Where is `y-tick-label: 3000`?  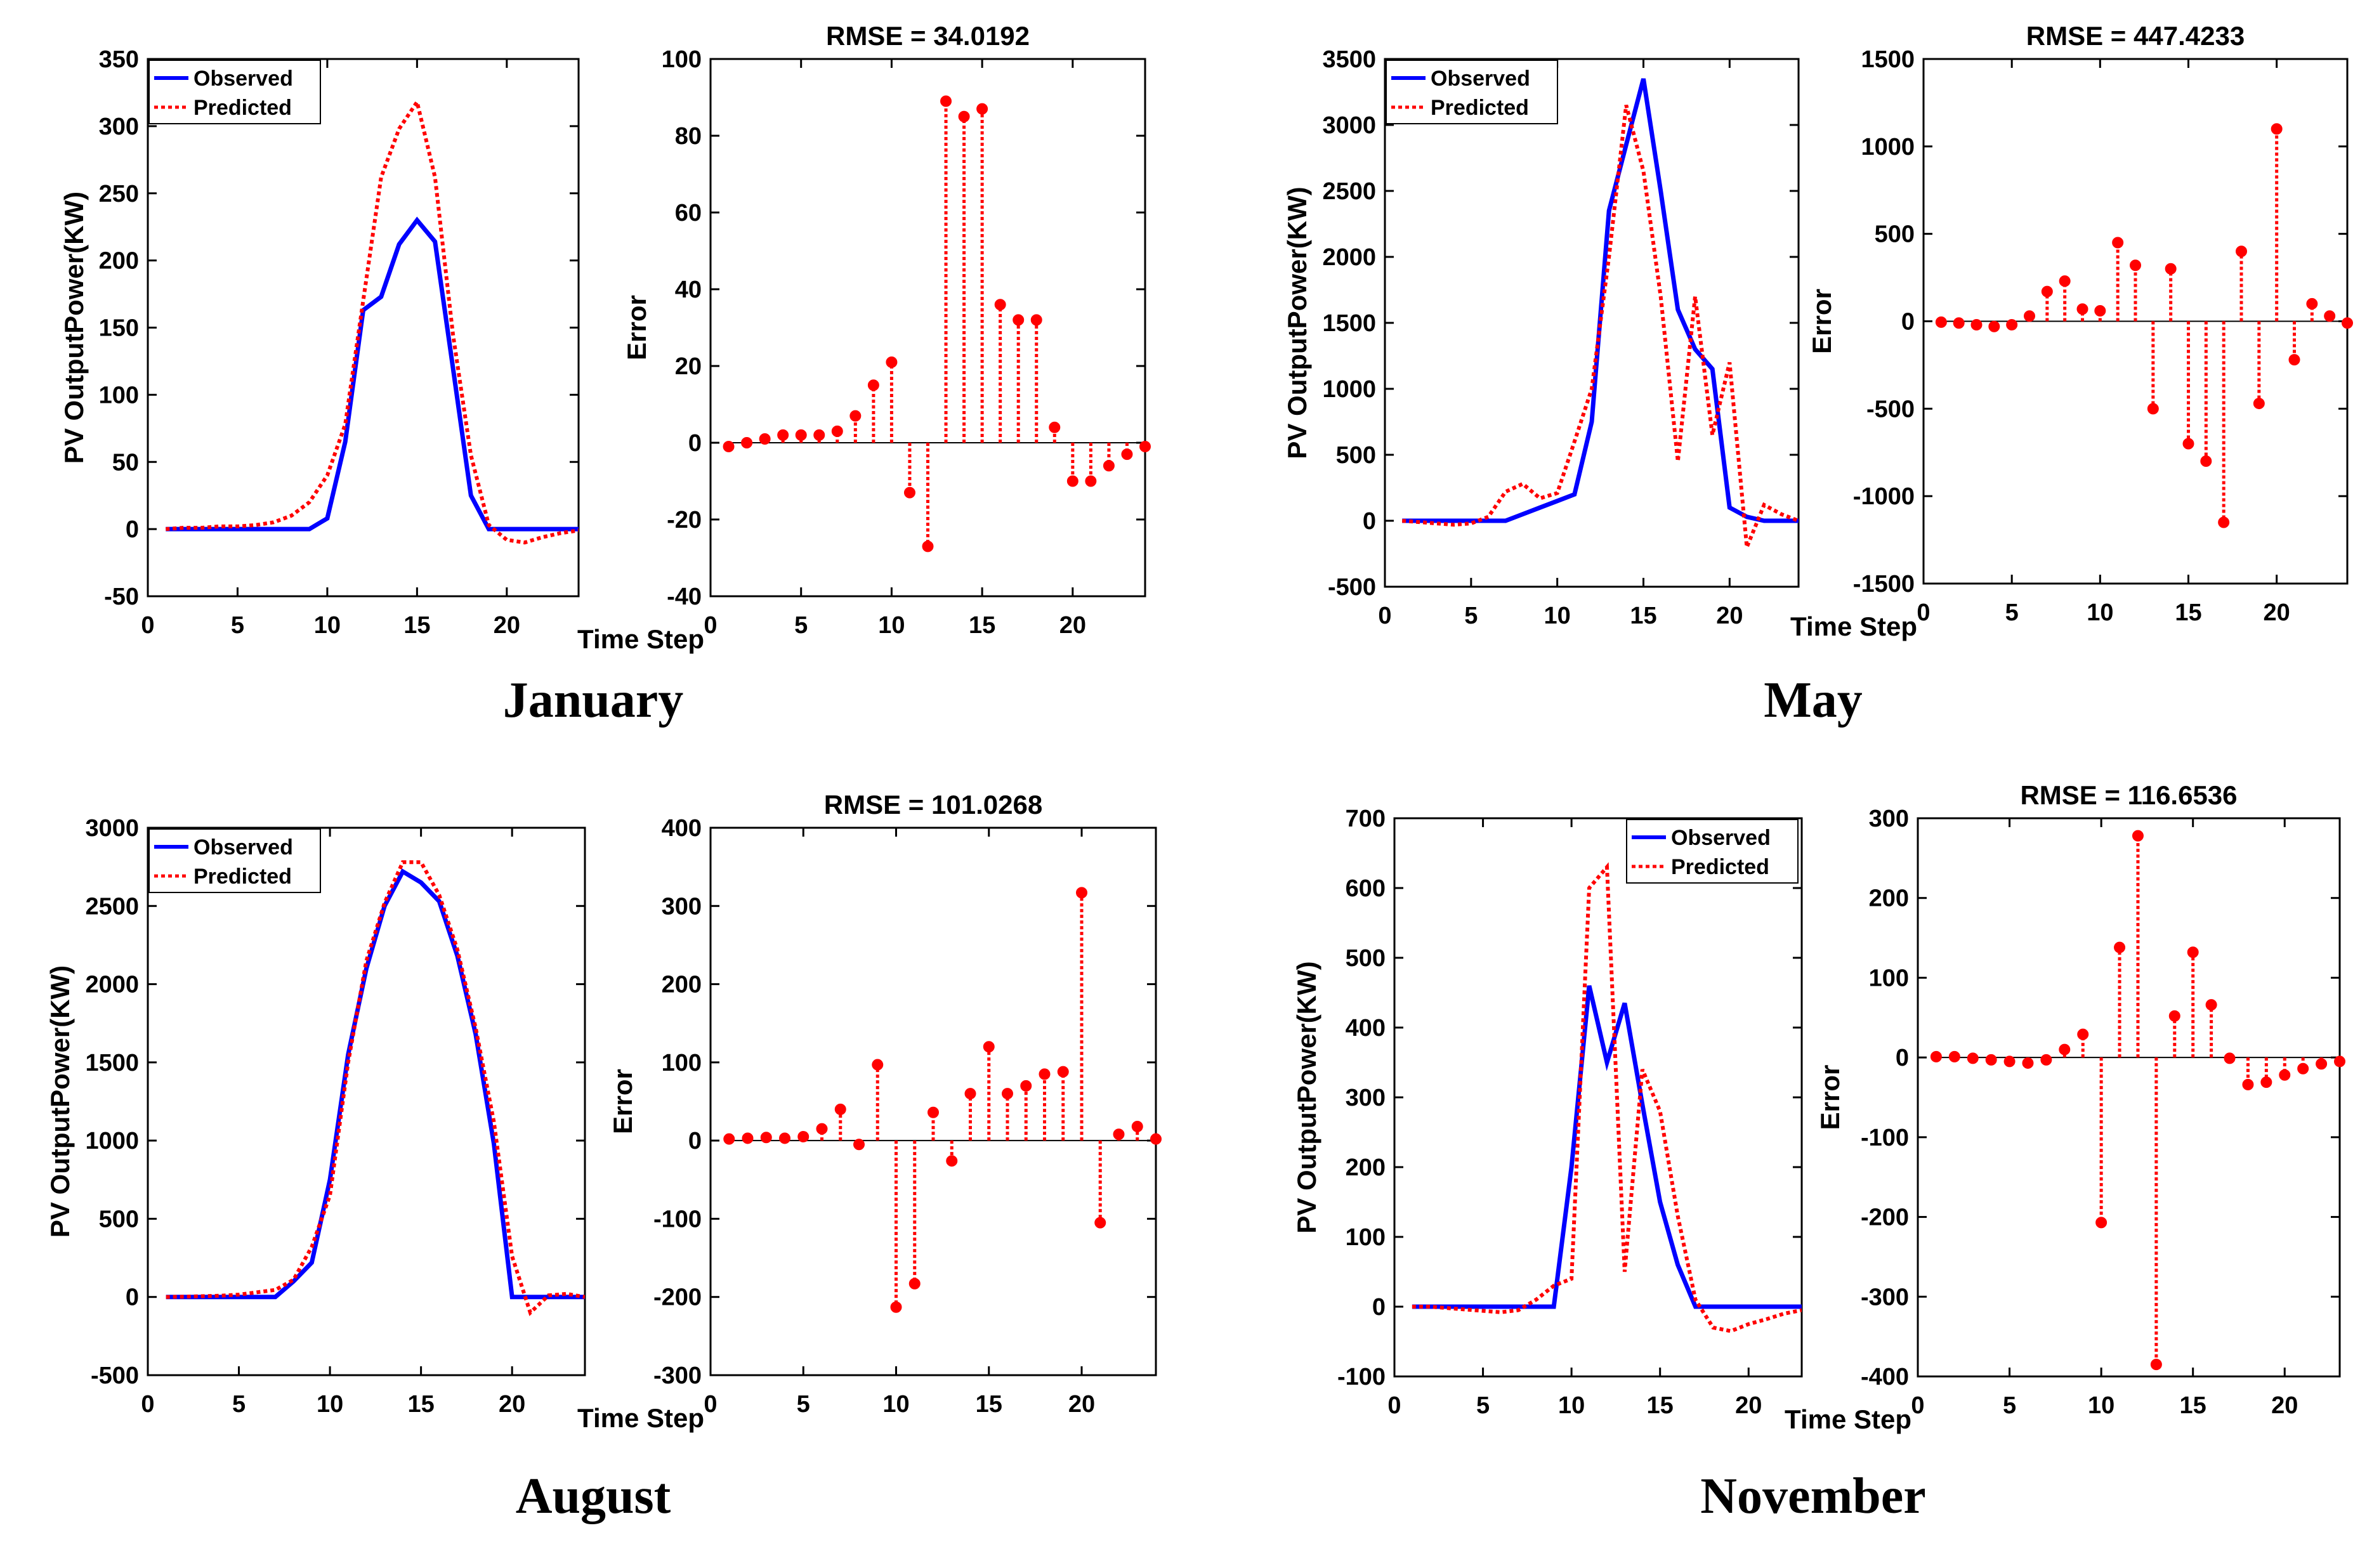 y-tick-label: 3000 is located at coordinates (1349, 125).